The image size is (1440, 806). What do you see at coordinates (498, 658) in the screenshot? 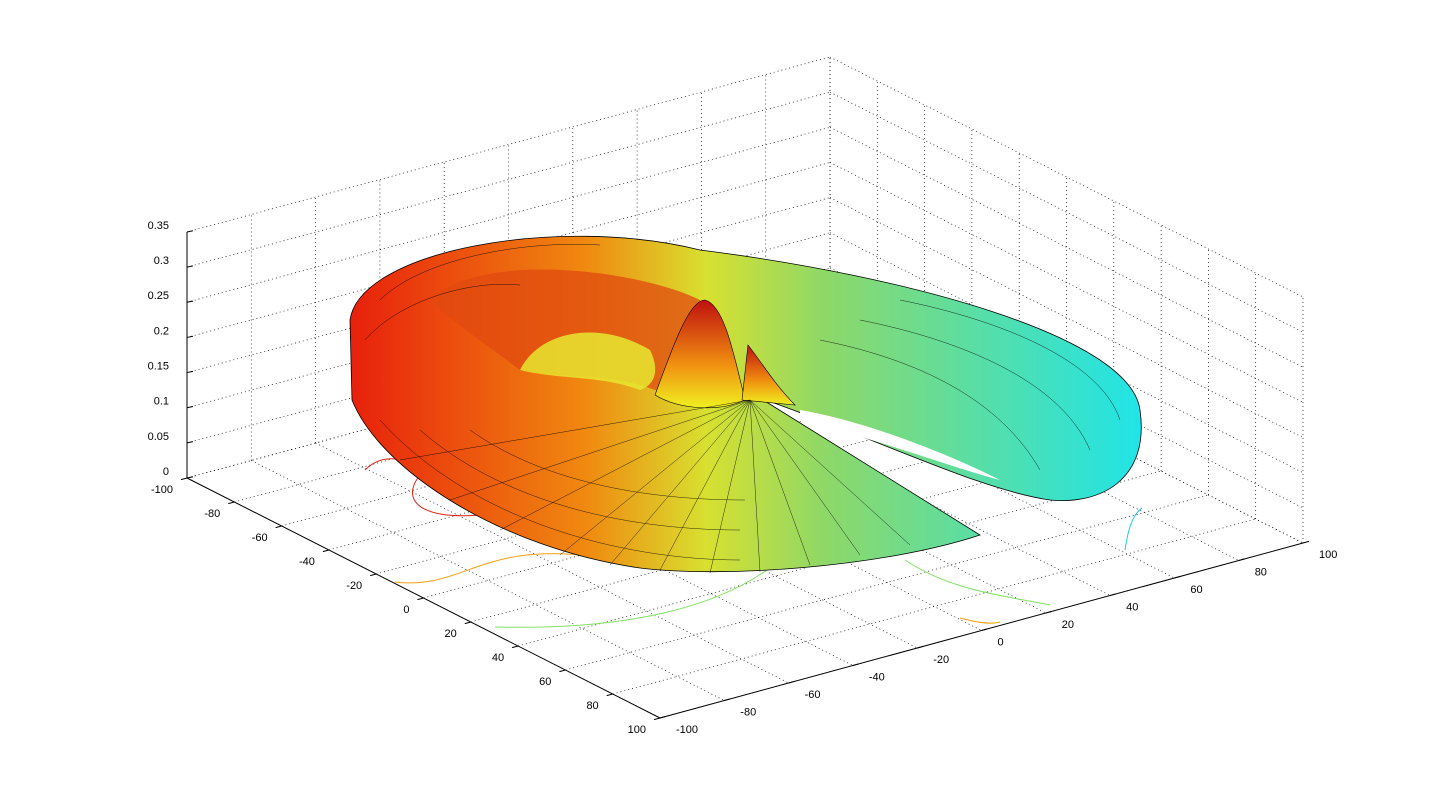
I see `y-tick-label: 40` at bounding box center [498, 658].